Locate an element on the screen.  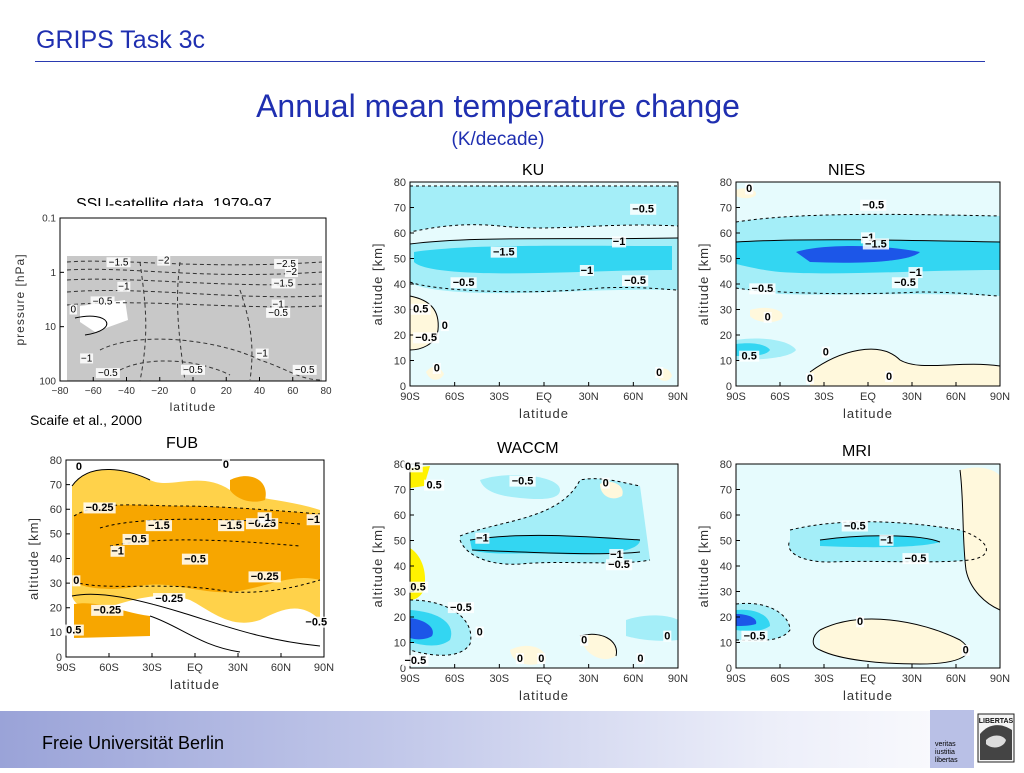
ku-x-tick-label: 30N is located at coordinates (589, 397).